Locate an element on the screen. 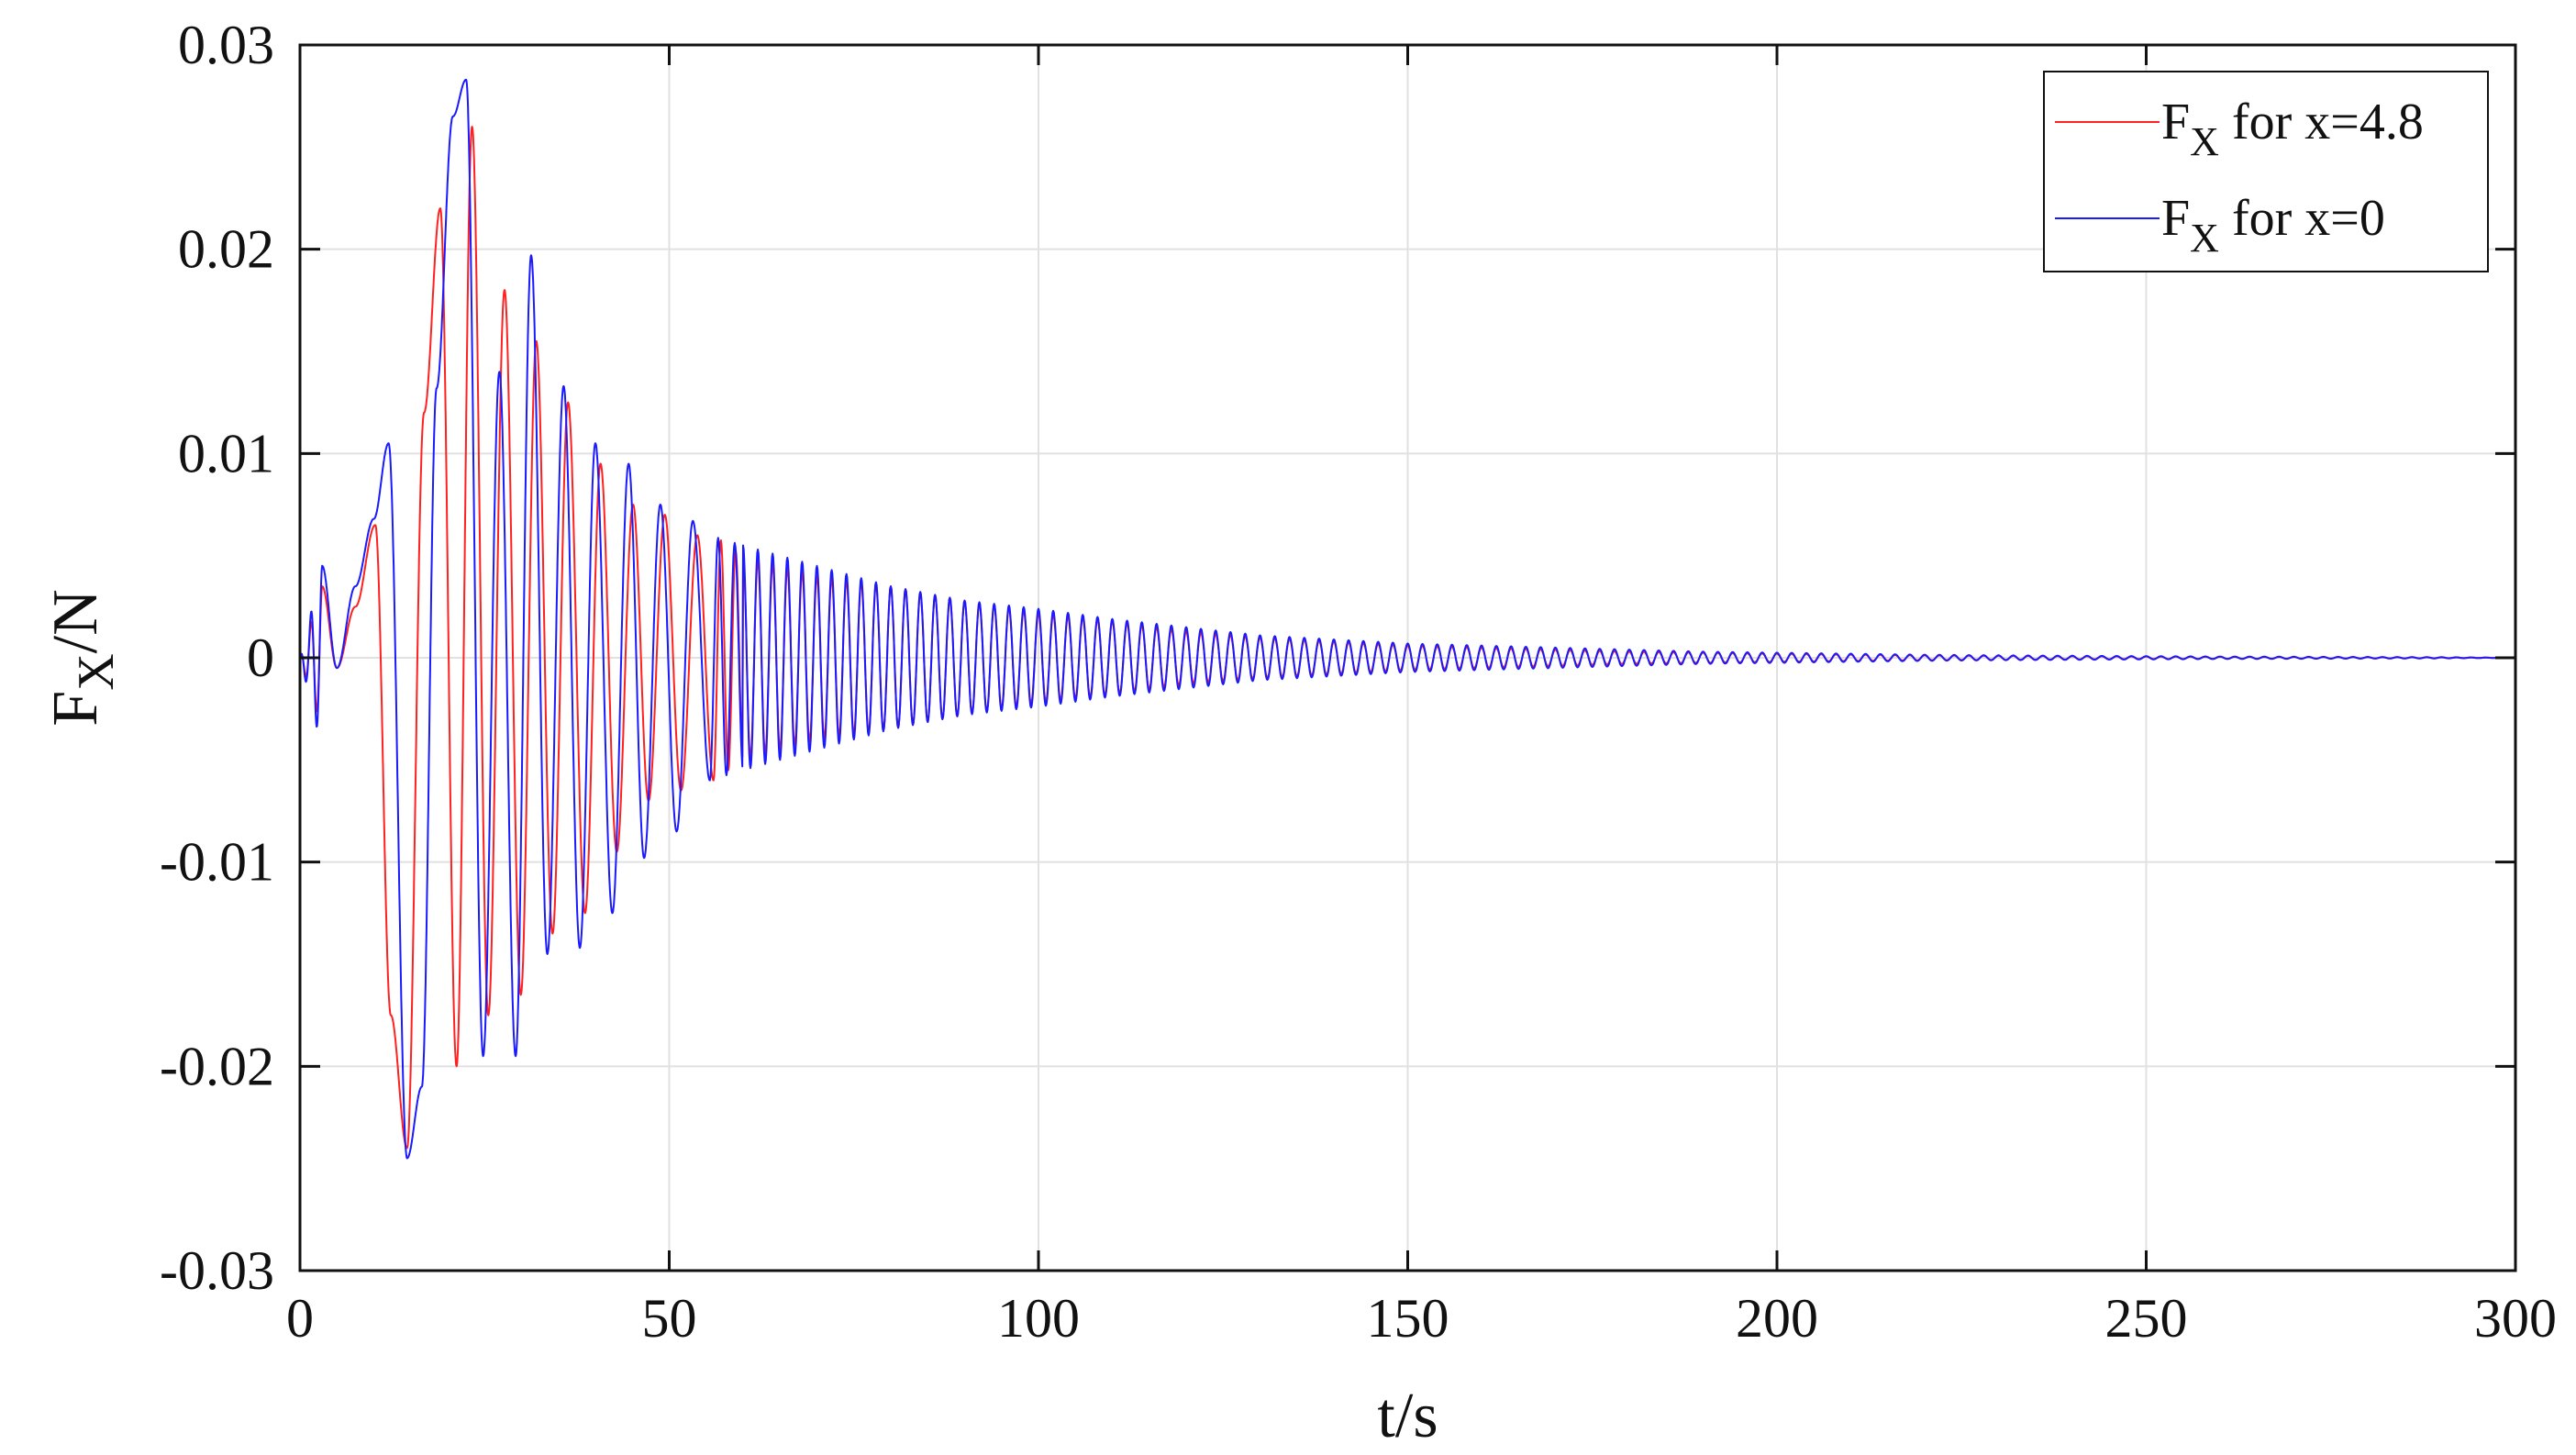 This screenshot has width=2576, height=1455. legend-label-series-b-sub: X is located at coordinates (2204, 238).